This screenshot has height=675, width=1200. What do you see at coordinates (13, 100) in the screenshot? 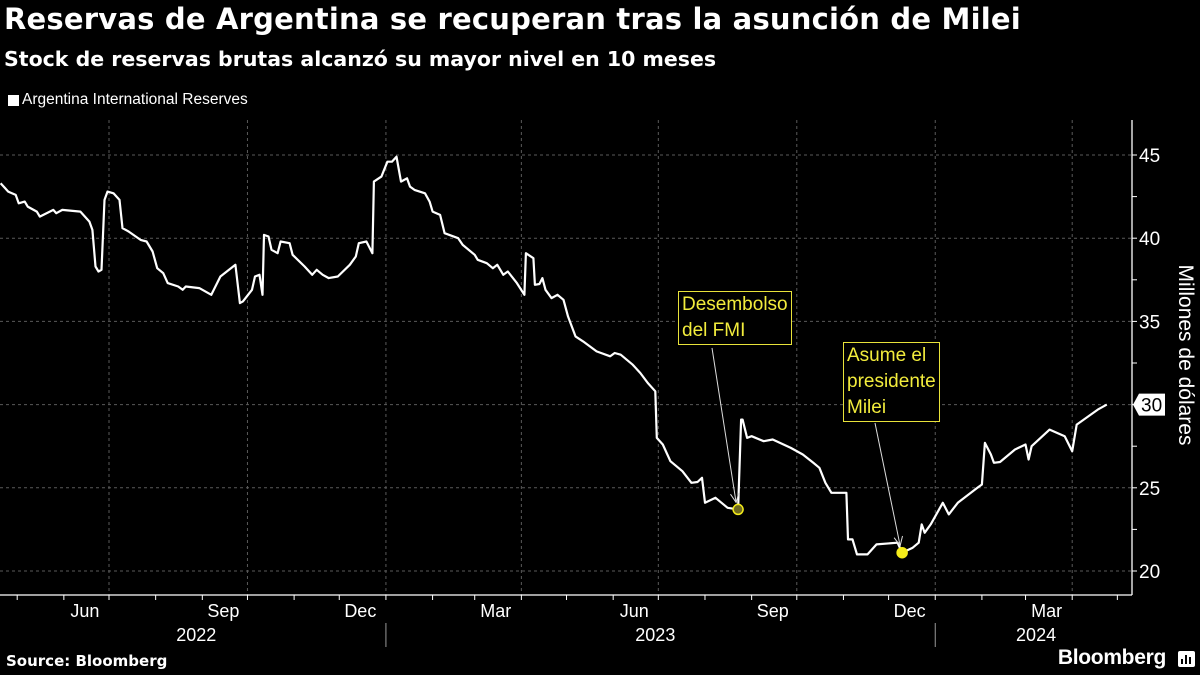
I see `legend-swatch-icon` at bounding box center [13, 100].